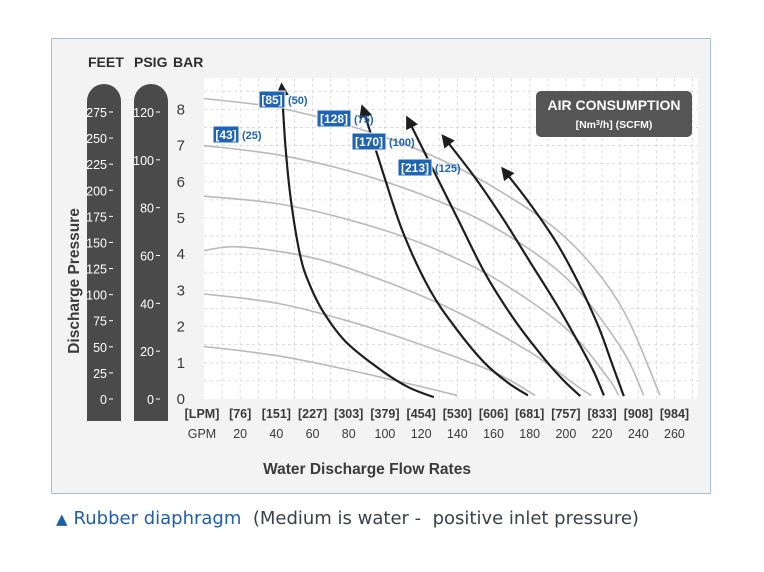 This screenshot has width=764, height=572. What do you see at coordinates (529, 434) in the screenshot?
I see `x-tick-gpm: 180` at bounding box center [529, 434].